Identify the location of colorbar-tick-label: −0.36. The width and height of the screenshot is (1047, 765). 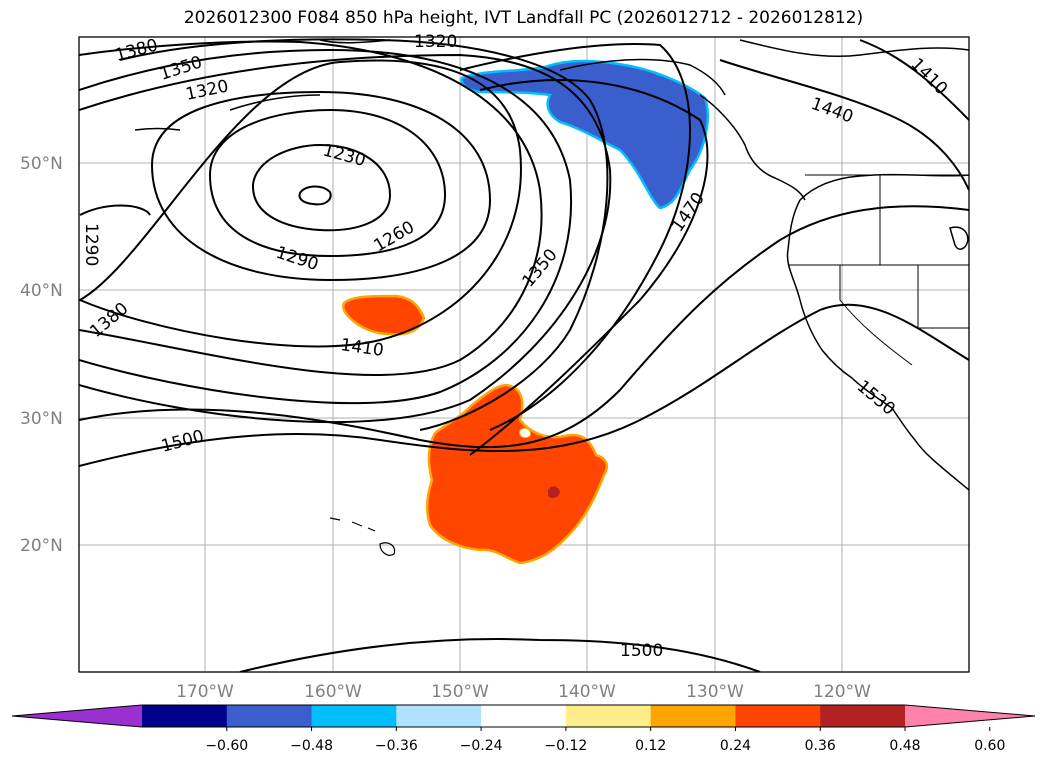
(396, 746).